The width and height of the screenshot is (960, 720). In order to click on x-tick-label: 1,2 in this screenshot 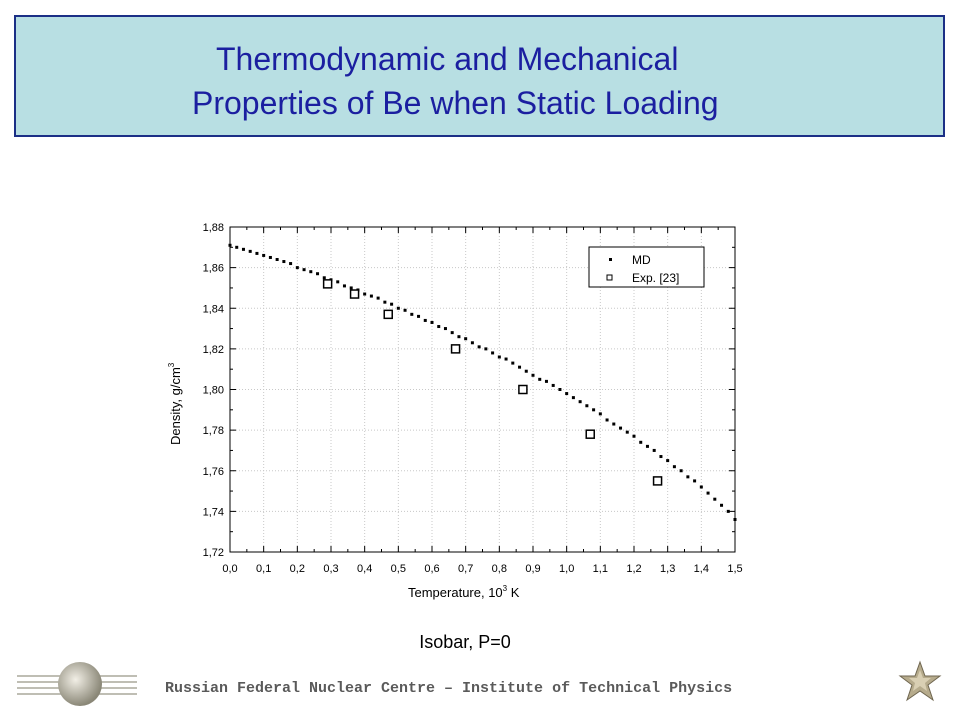, I will do `click(633, 569)`.